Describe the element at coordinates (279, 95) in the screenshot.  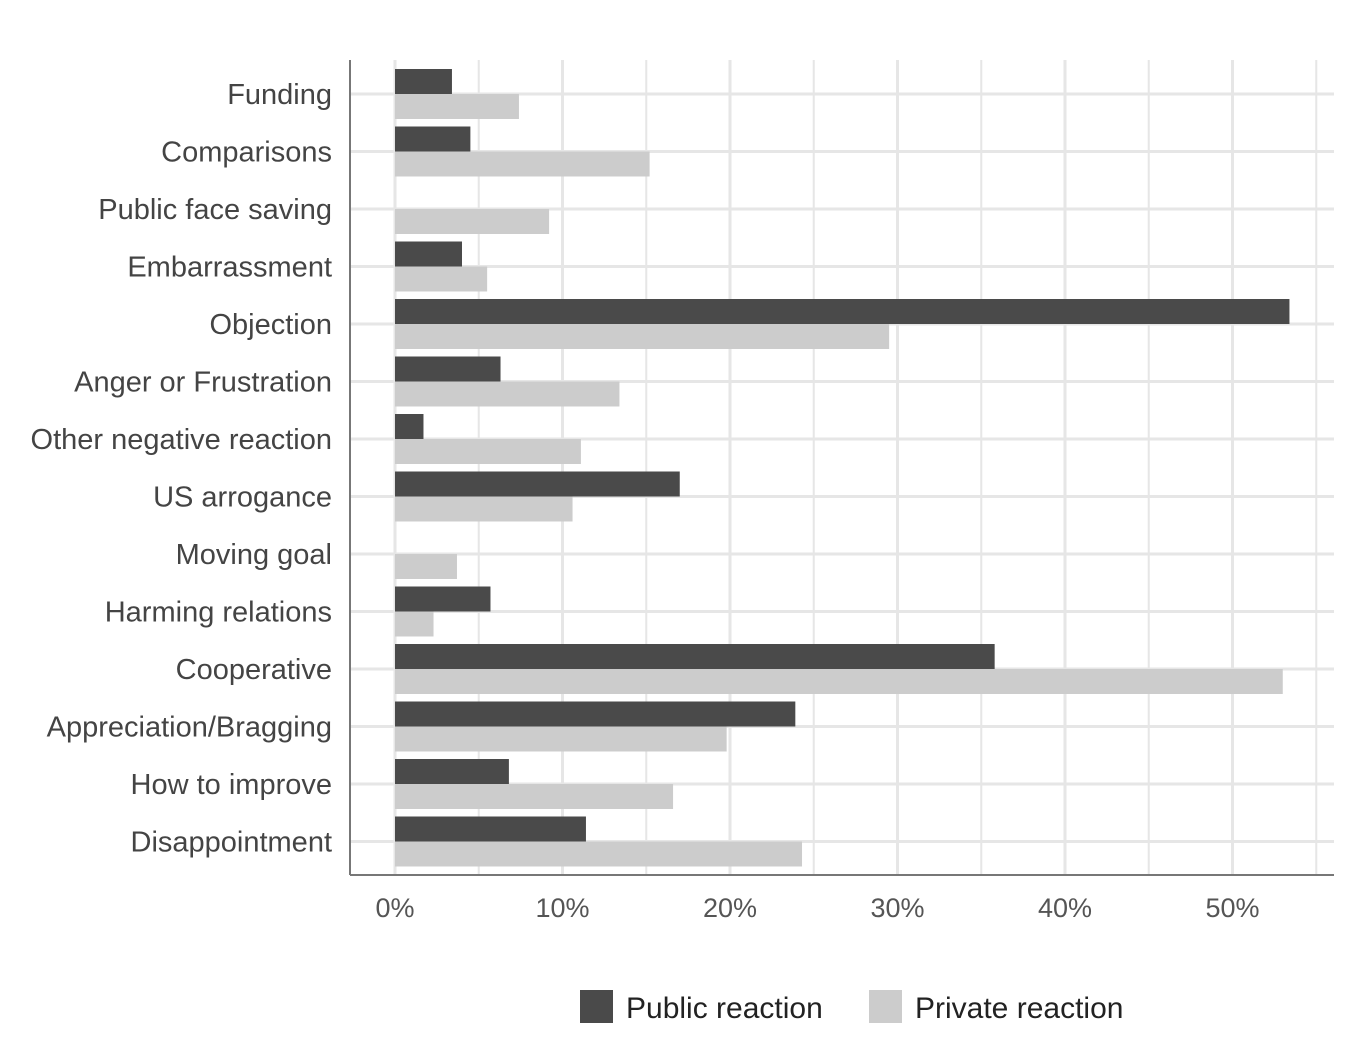
I see `category-label: Funding` at that location.